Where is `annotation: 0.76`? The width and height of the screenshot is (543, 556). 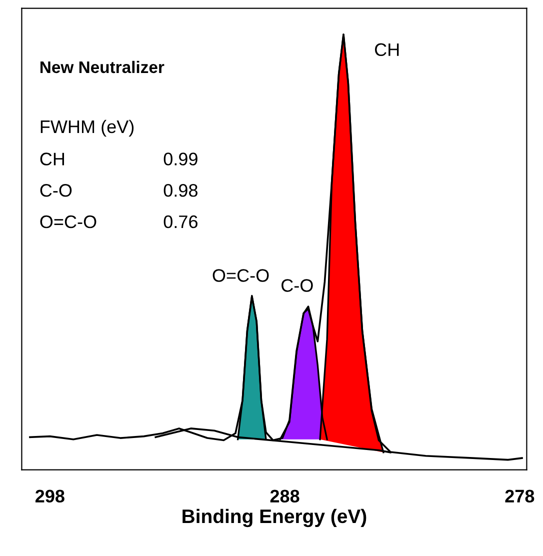
annotation: 0.76 is located at coordinates (181, 221).